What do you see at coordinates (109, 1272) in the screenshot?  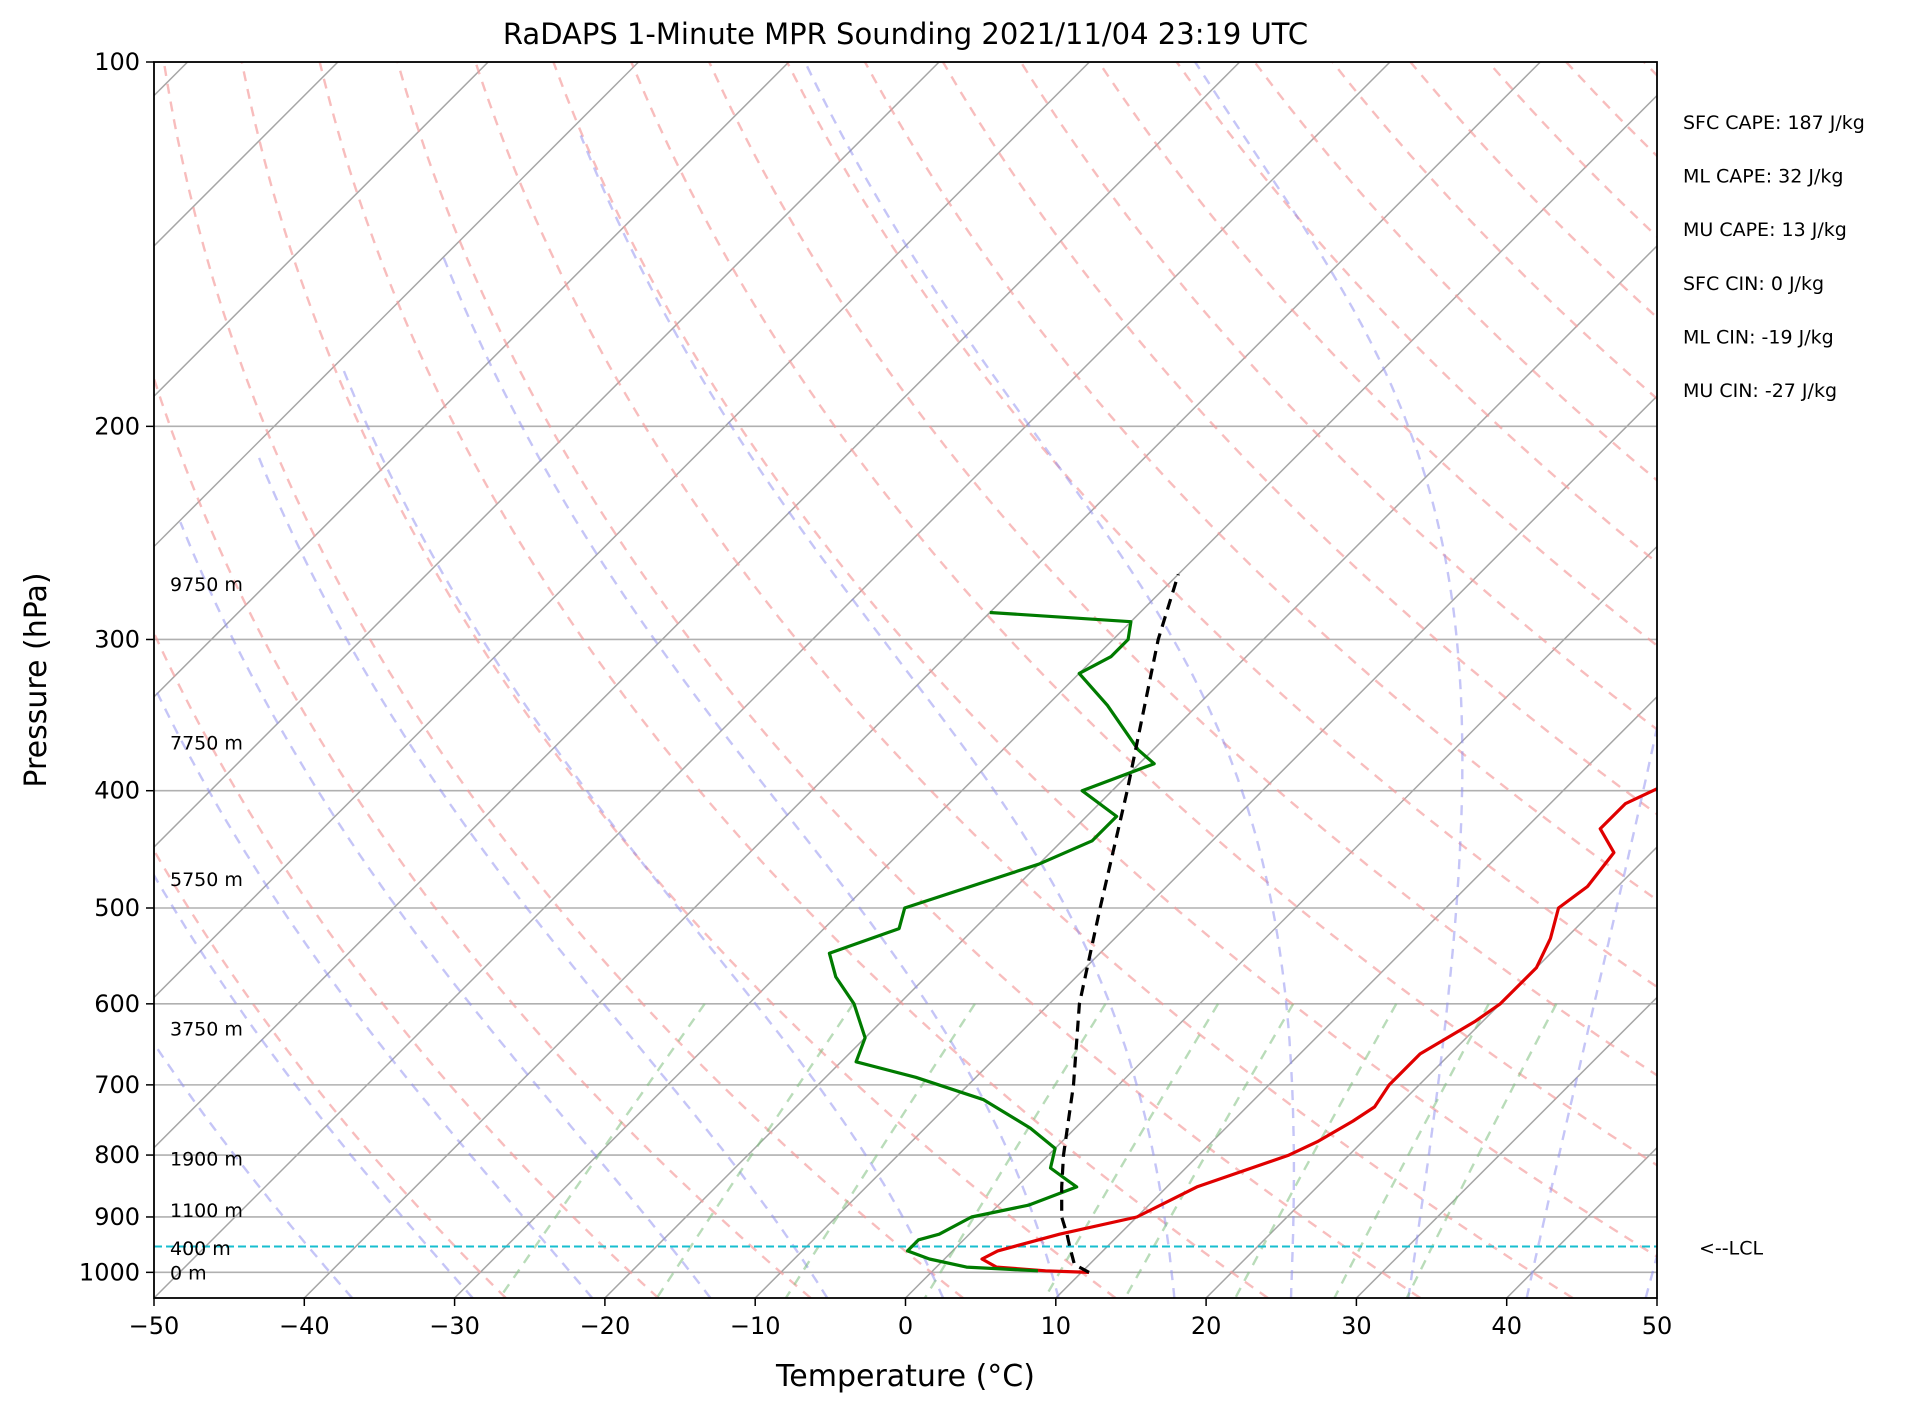 I see `y-tick-label: 1000` at bounding box center [109, 1272].